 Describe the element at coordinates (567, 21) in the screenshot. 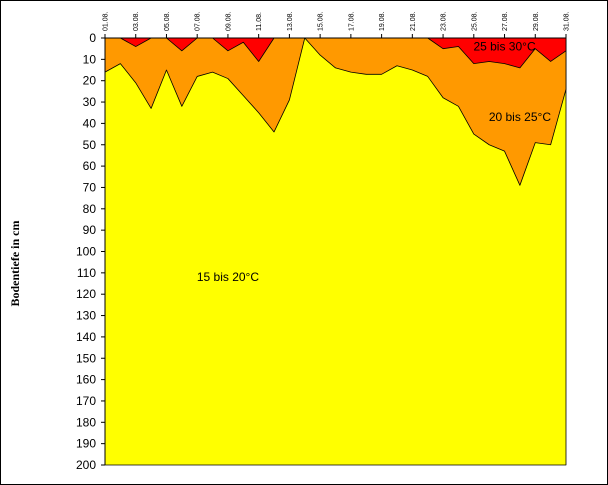

I see `x-tick-label: 31.08.` at that location.